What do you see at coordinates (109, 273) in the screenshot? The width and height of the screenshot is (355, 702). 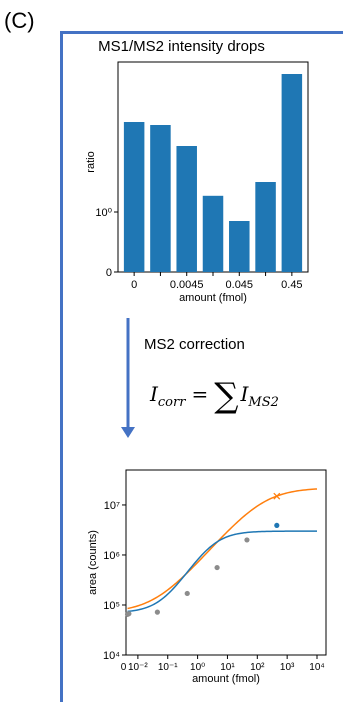 I see `y-tick-label: 0` at bounding box center [109, 273].